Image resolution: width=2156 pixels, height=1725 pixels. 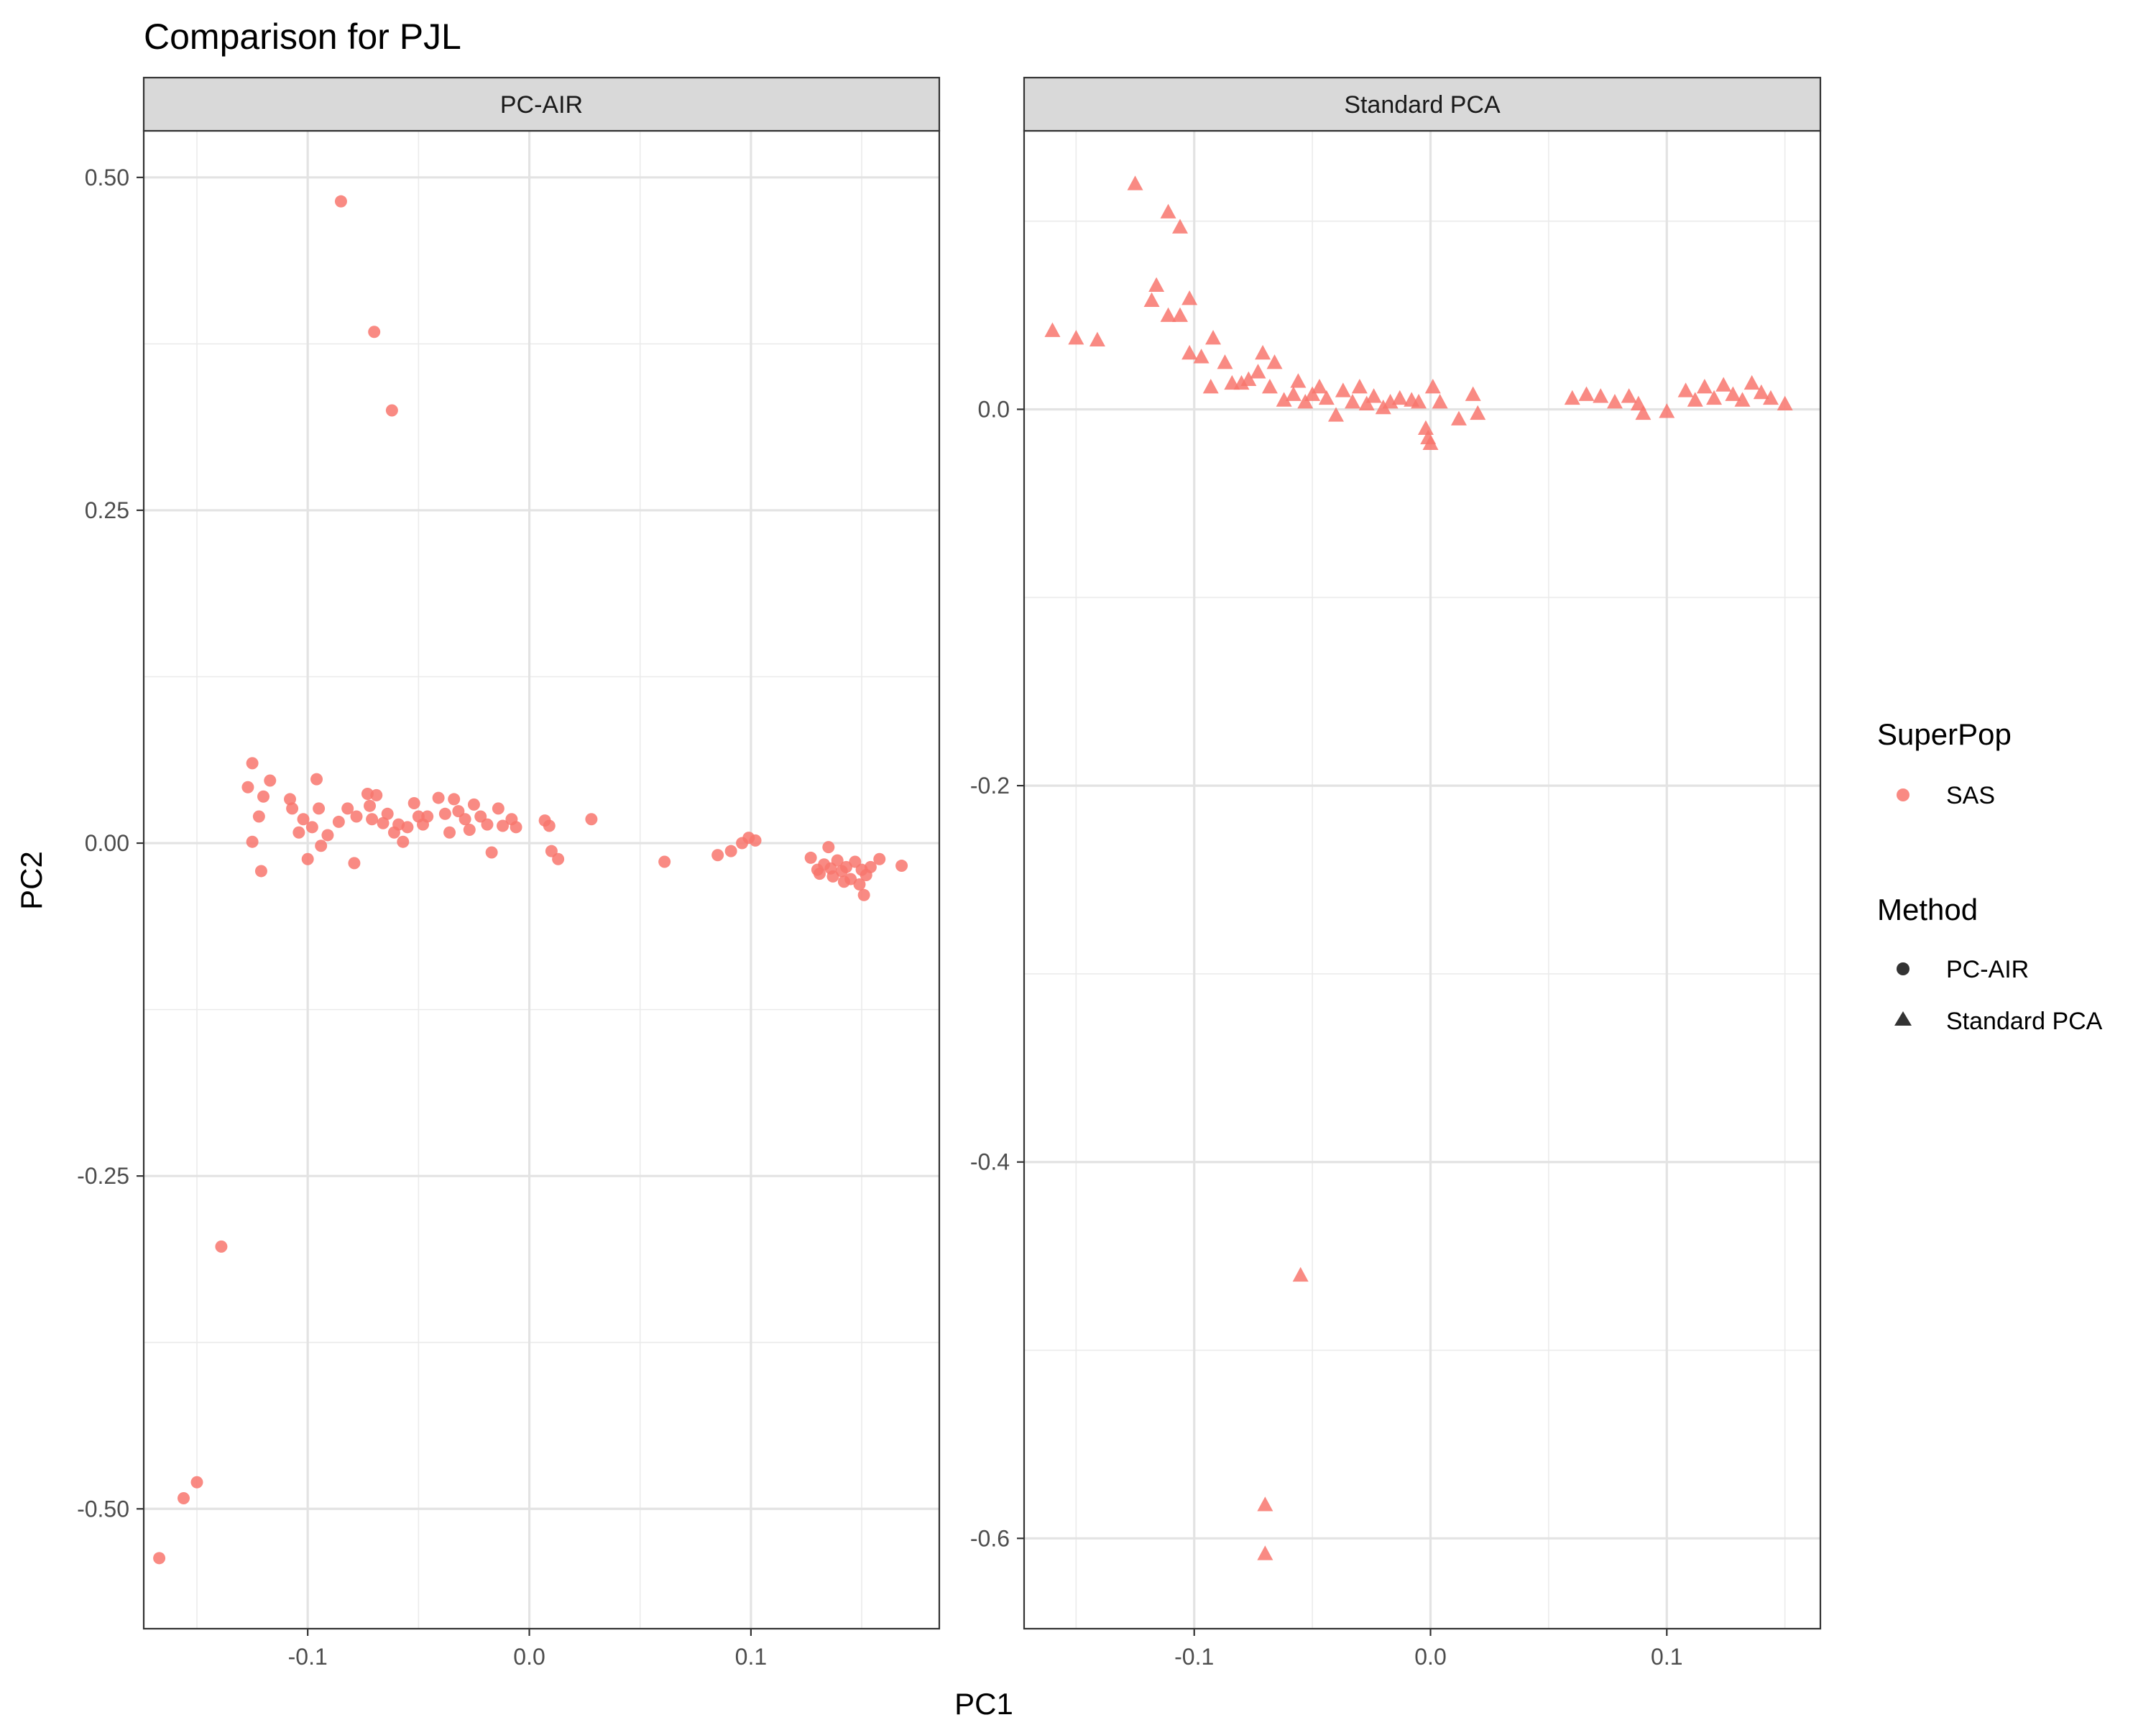 What do you see at coordinates (541, 105) in the screenshot?
I see `facet-strip-label: PC-AIR` at bounding box center [541, 105].